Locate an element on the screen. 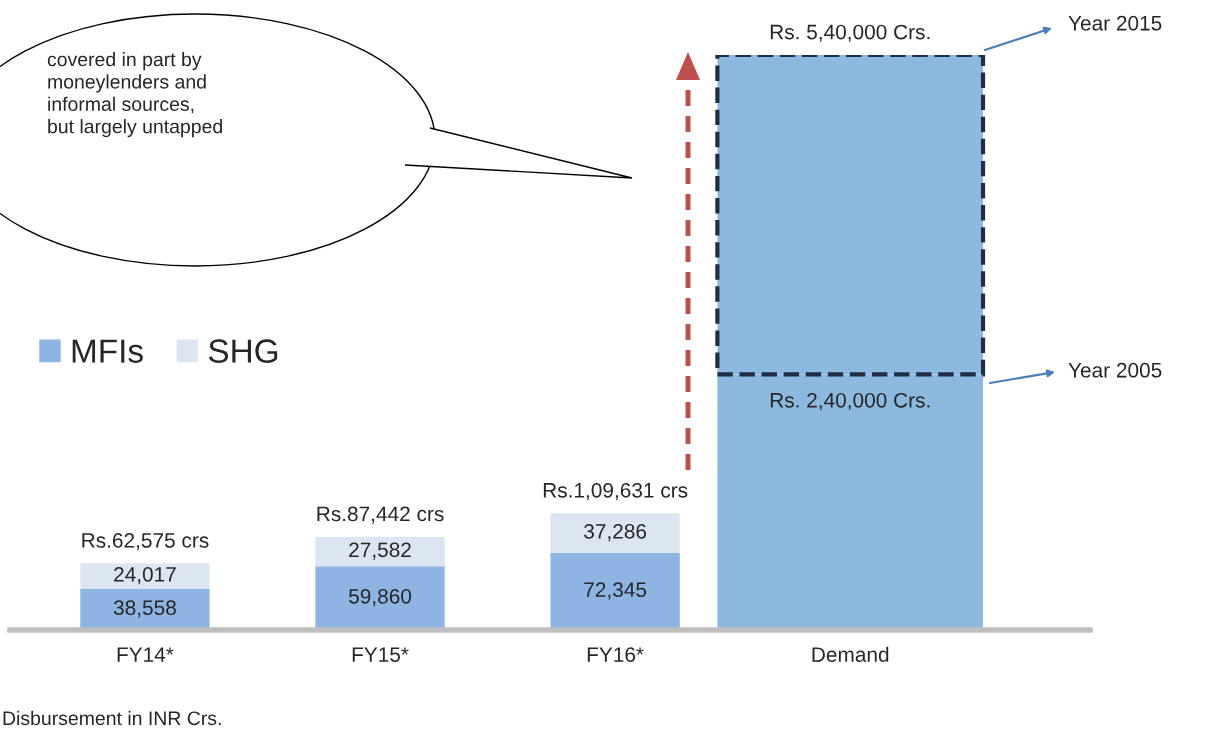 The image size is (1211, 731). data-label: 37,286 is located at coordinates (615, 532).